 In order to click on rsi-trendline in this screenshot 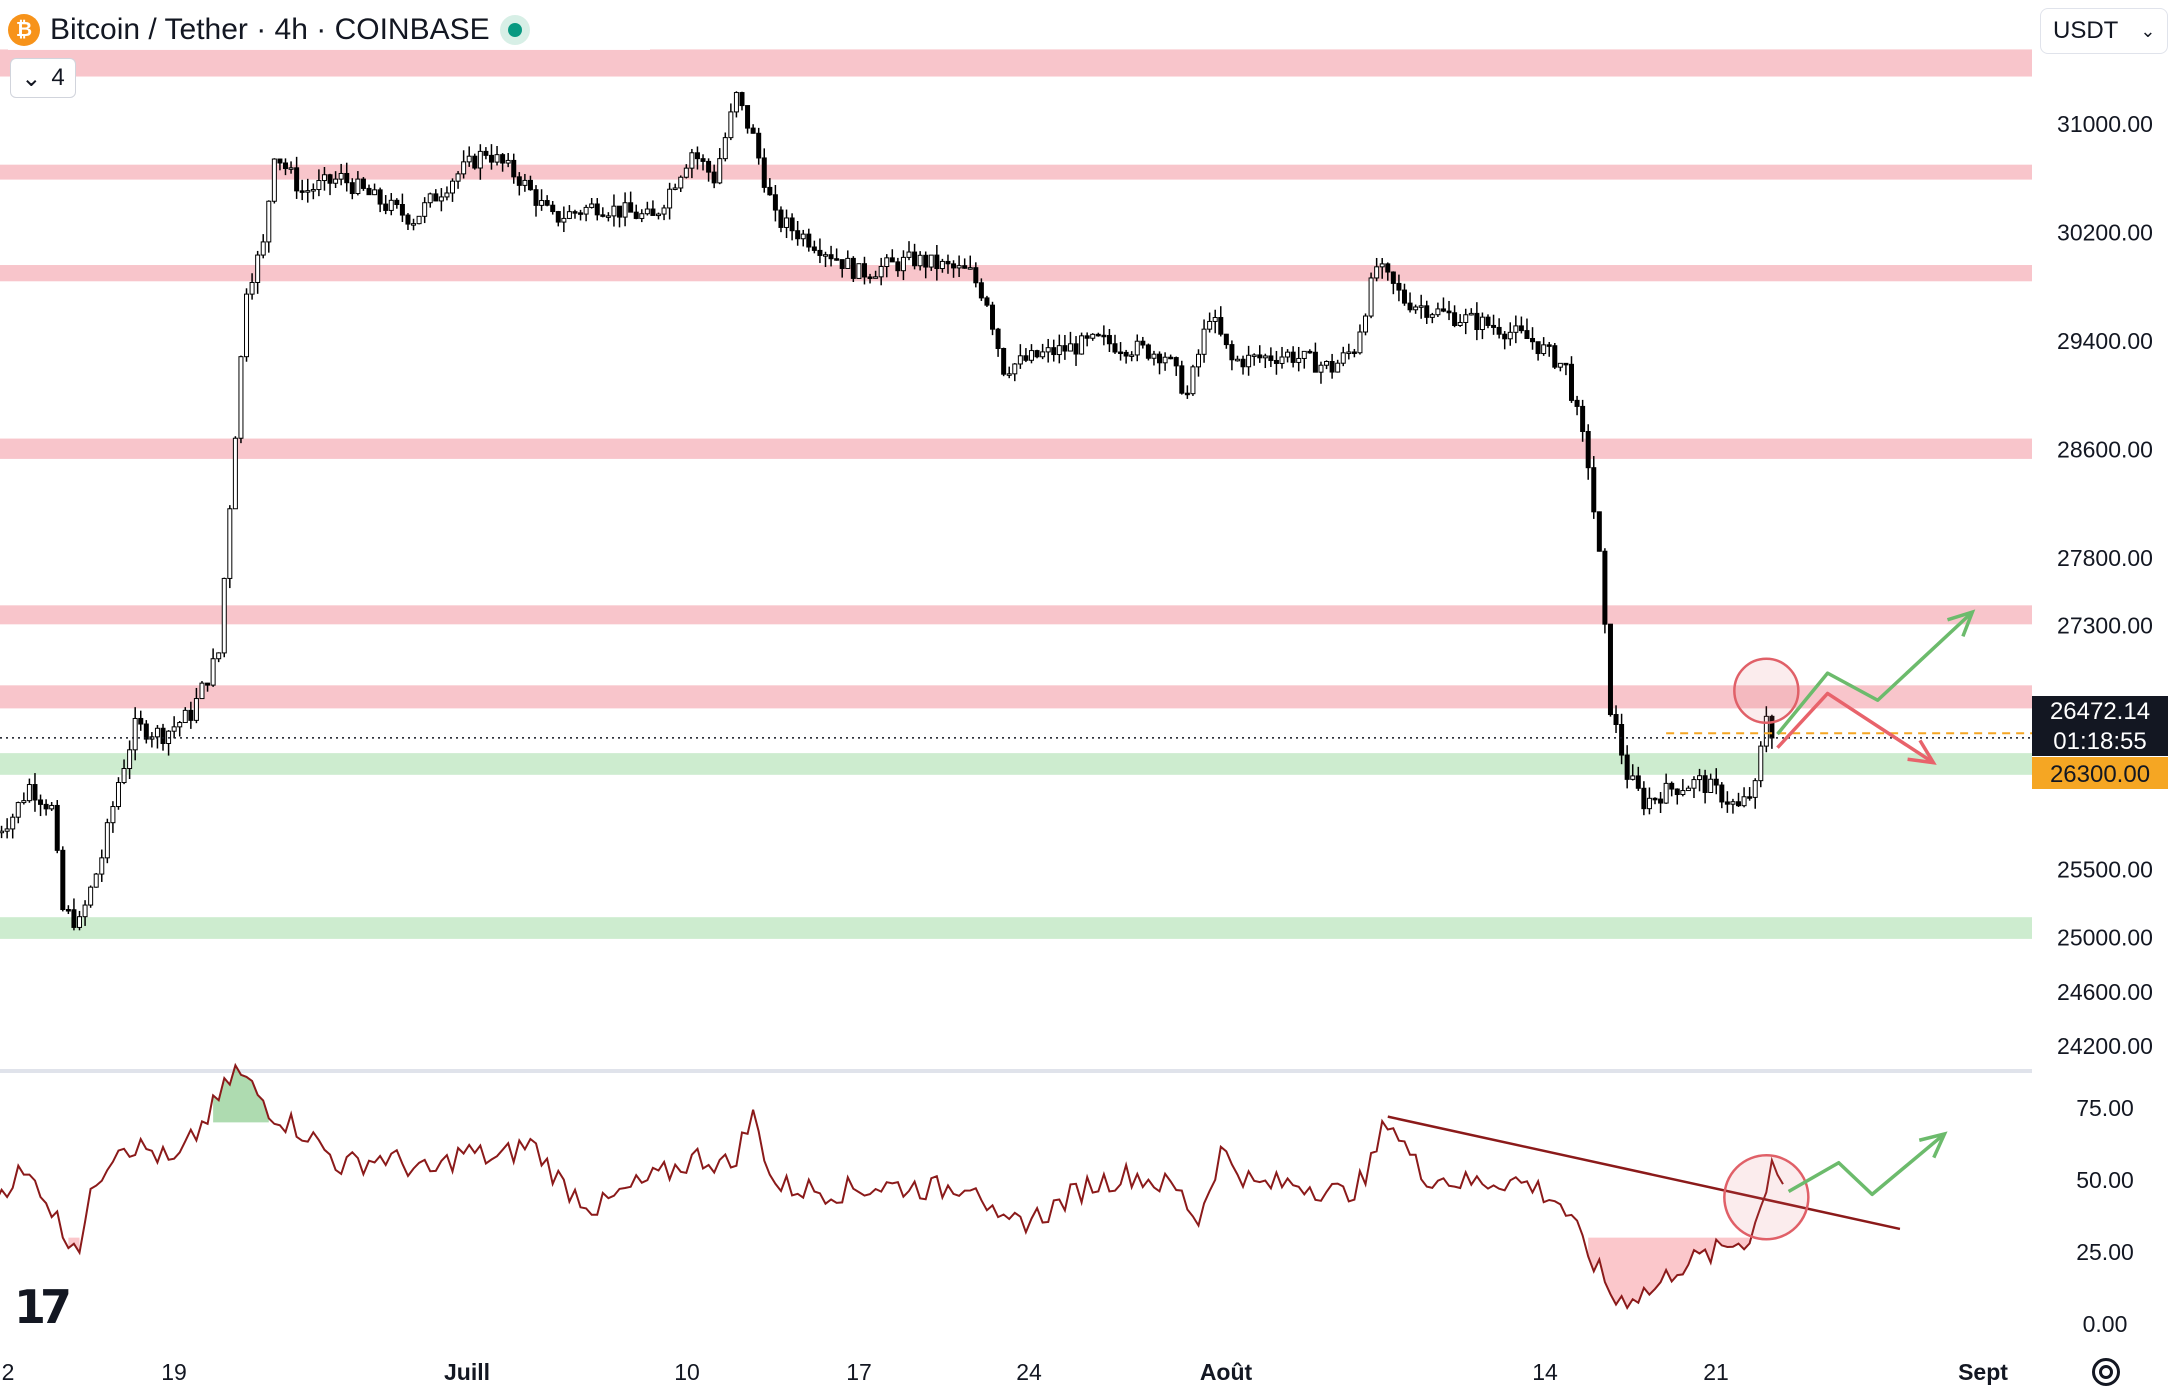, I will do `click(1644, 1173)`.